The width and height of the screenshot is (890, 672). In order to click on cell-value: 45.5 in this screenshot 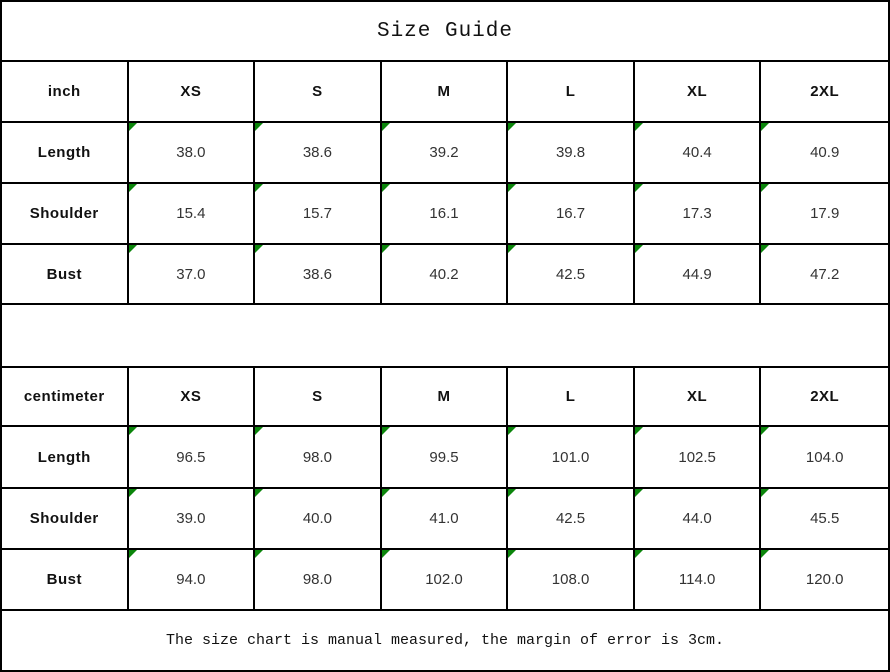, I will do `click(825, 518)`.